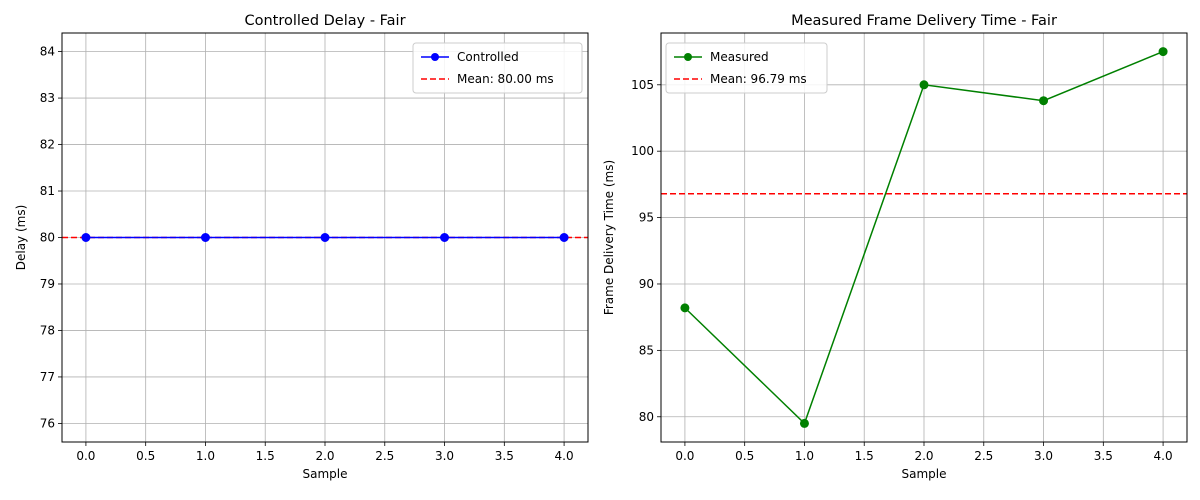  I want to click on y-tick-label: 78, so click(47, 330).